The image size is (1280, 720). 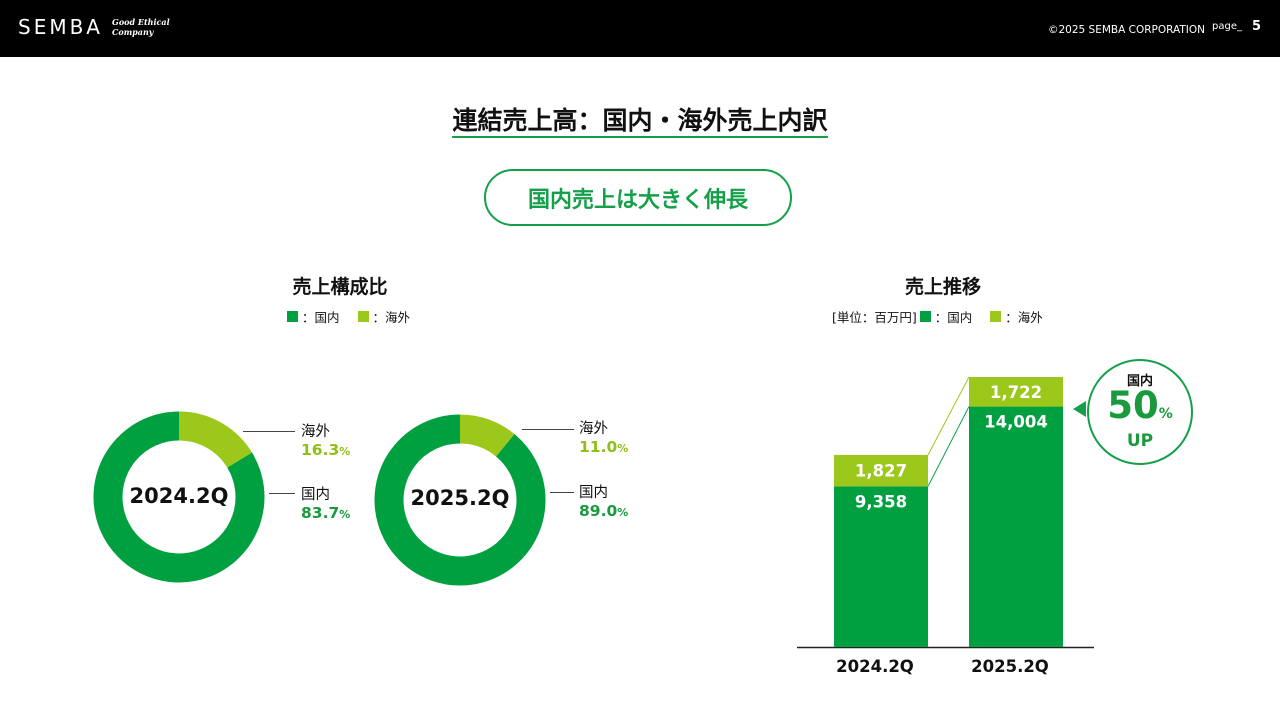 What do you see at coordinates (604, 502) in the screenshot?
I see `donut-annotation-domestic: 国内 89.0%` at bounding box center [604, 502].